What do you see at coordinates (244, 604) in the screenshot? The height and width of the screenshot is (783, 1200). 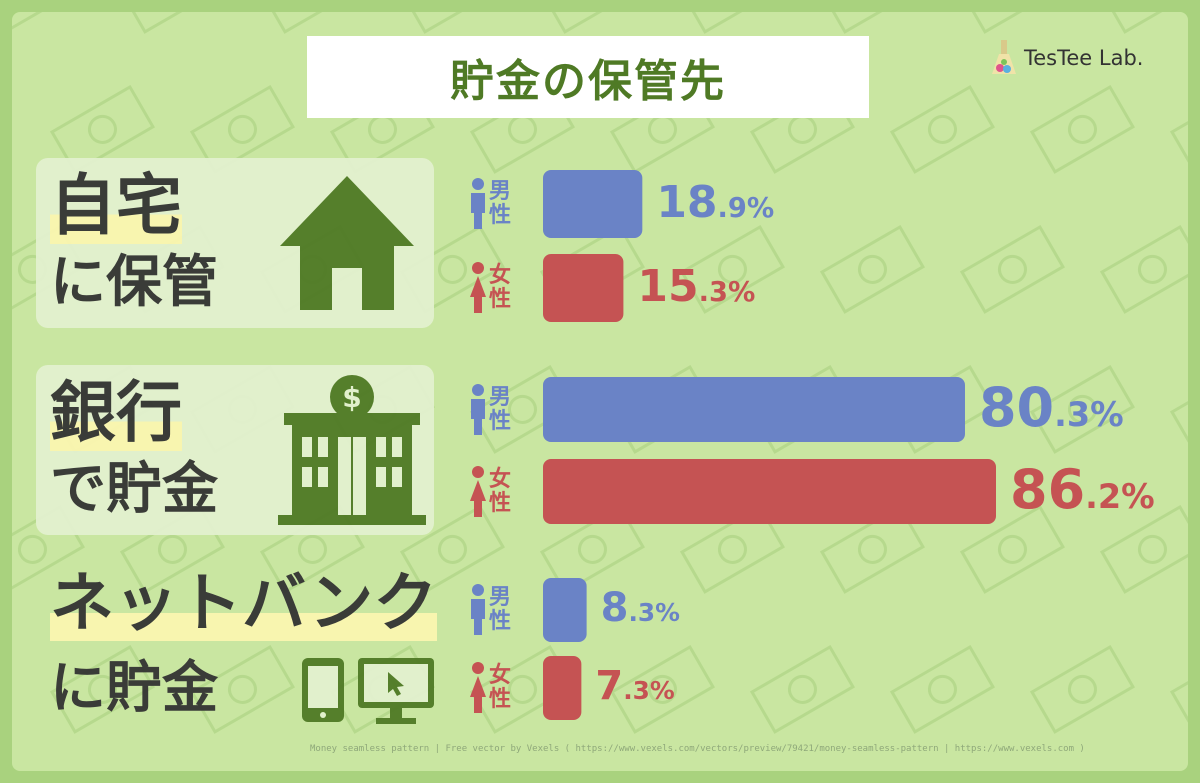 I see `category-label-line1: ネットバンク` at bounding box center [244, 604].